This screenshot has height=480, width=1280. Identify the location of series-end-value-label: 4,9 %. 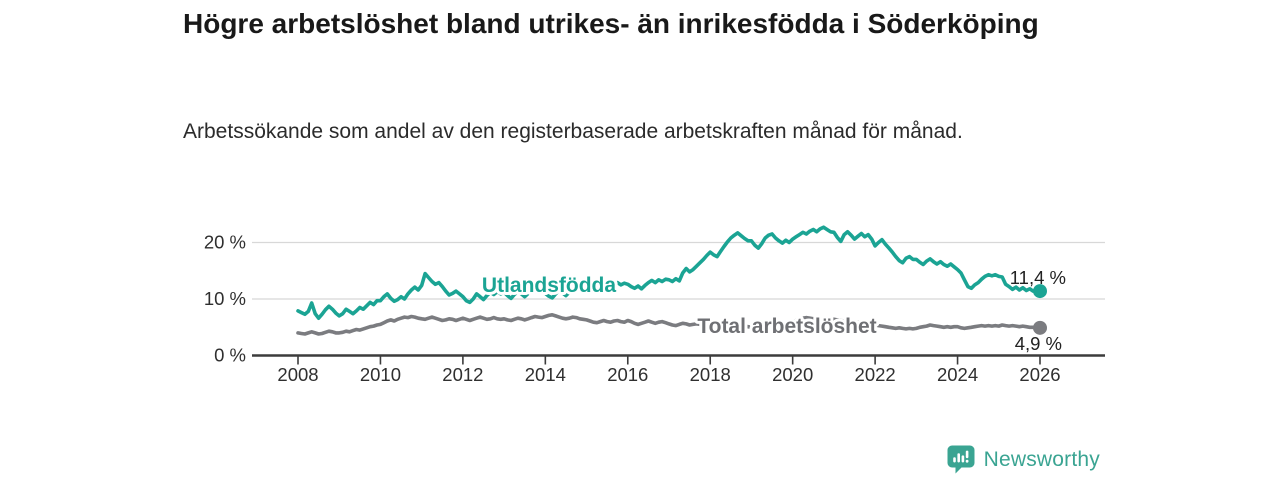
(1038, 343).